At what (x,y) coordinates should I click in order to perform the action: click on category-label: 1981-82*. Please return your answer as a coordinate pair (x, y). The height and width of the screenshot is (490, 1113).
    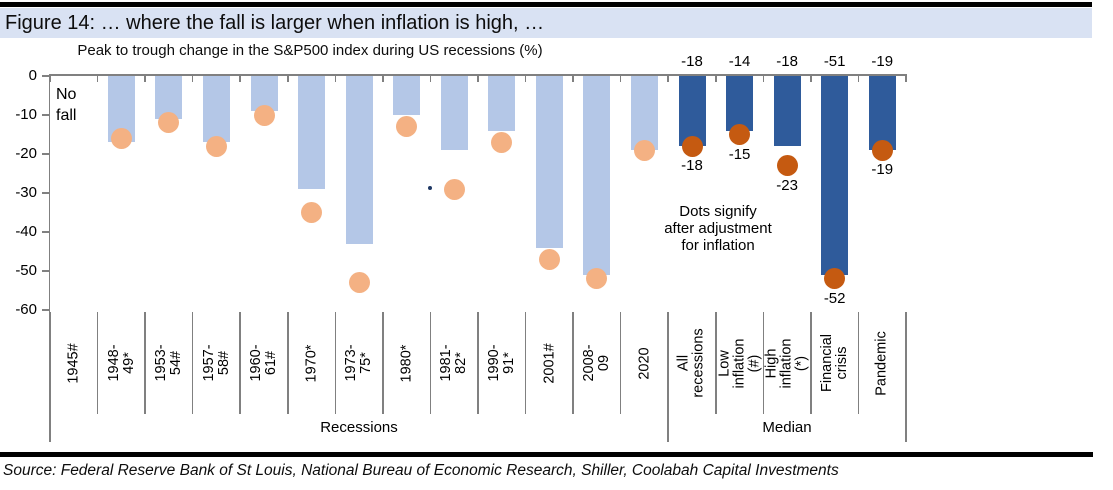
    Looking at the image, I should click on (454, 363).